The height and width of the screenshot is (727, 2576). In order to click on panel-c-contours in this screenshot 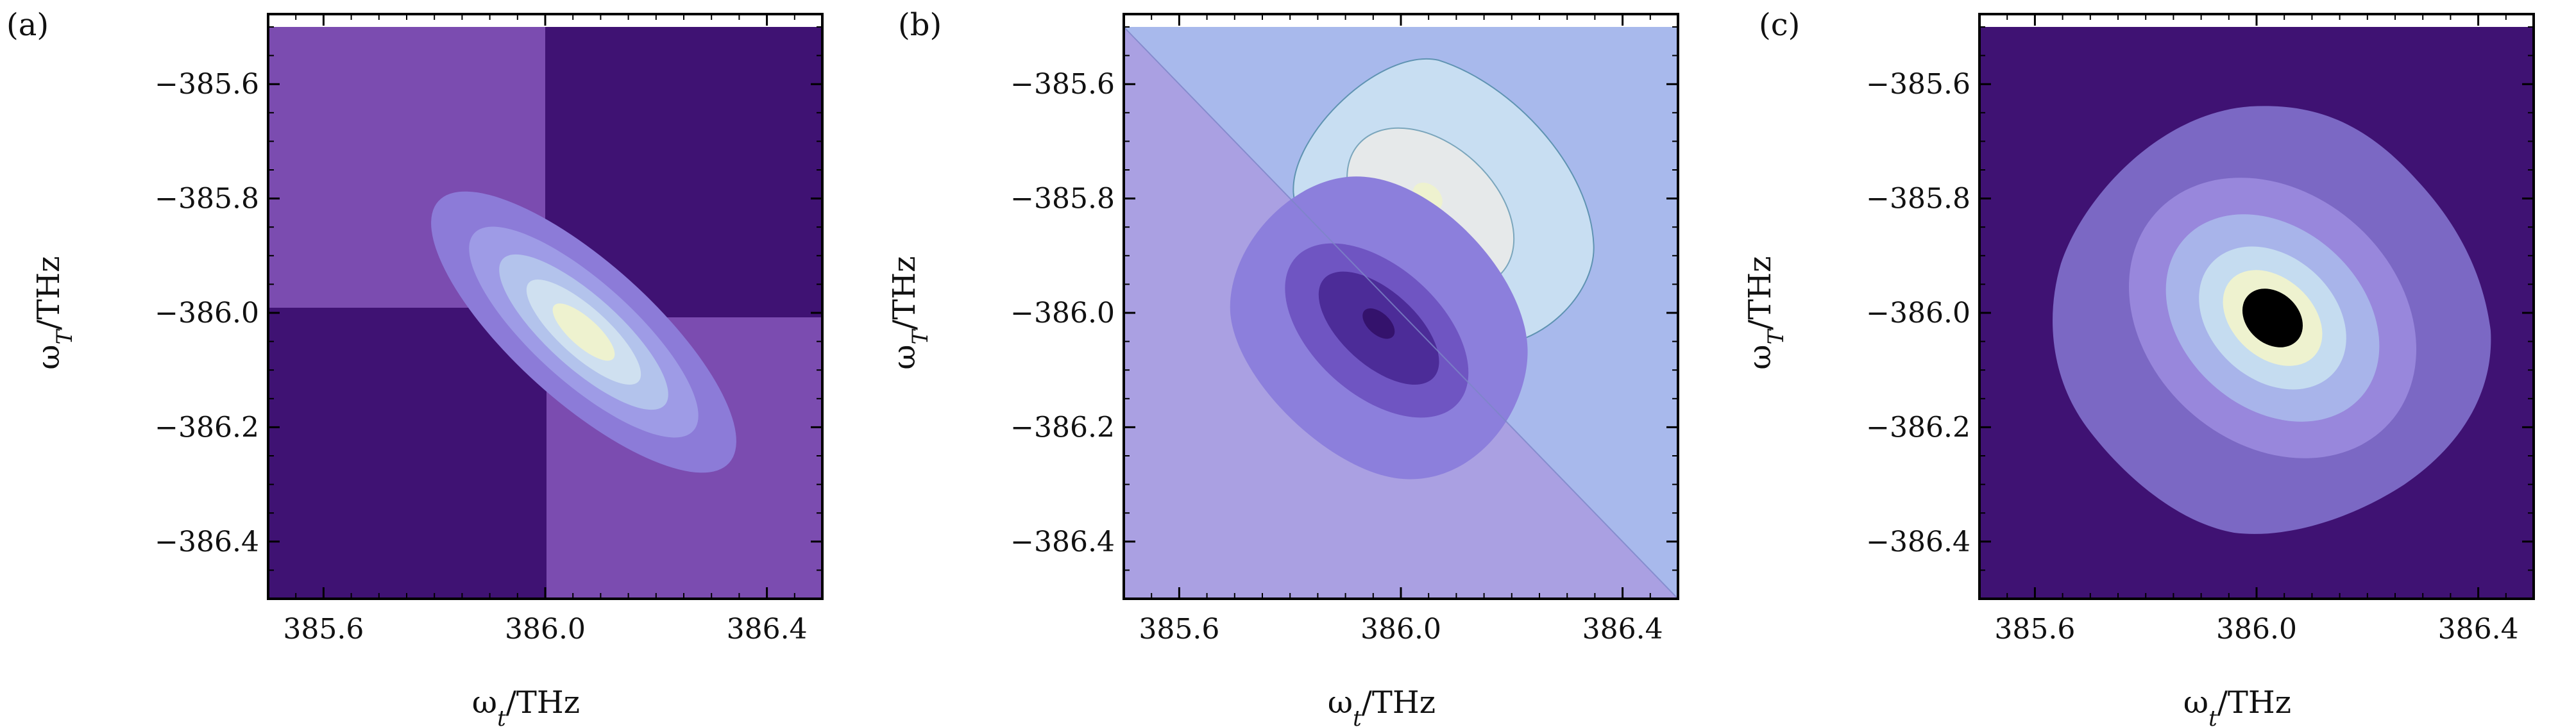, I will do `click(2272, 320)`.